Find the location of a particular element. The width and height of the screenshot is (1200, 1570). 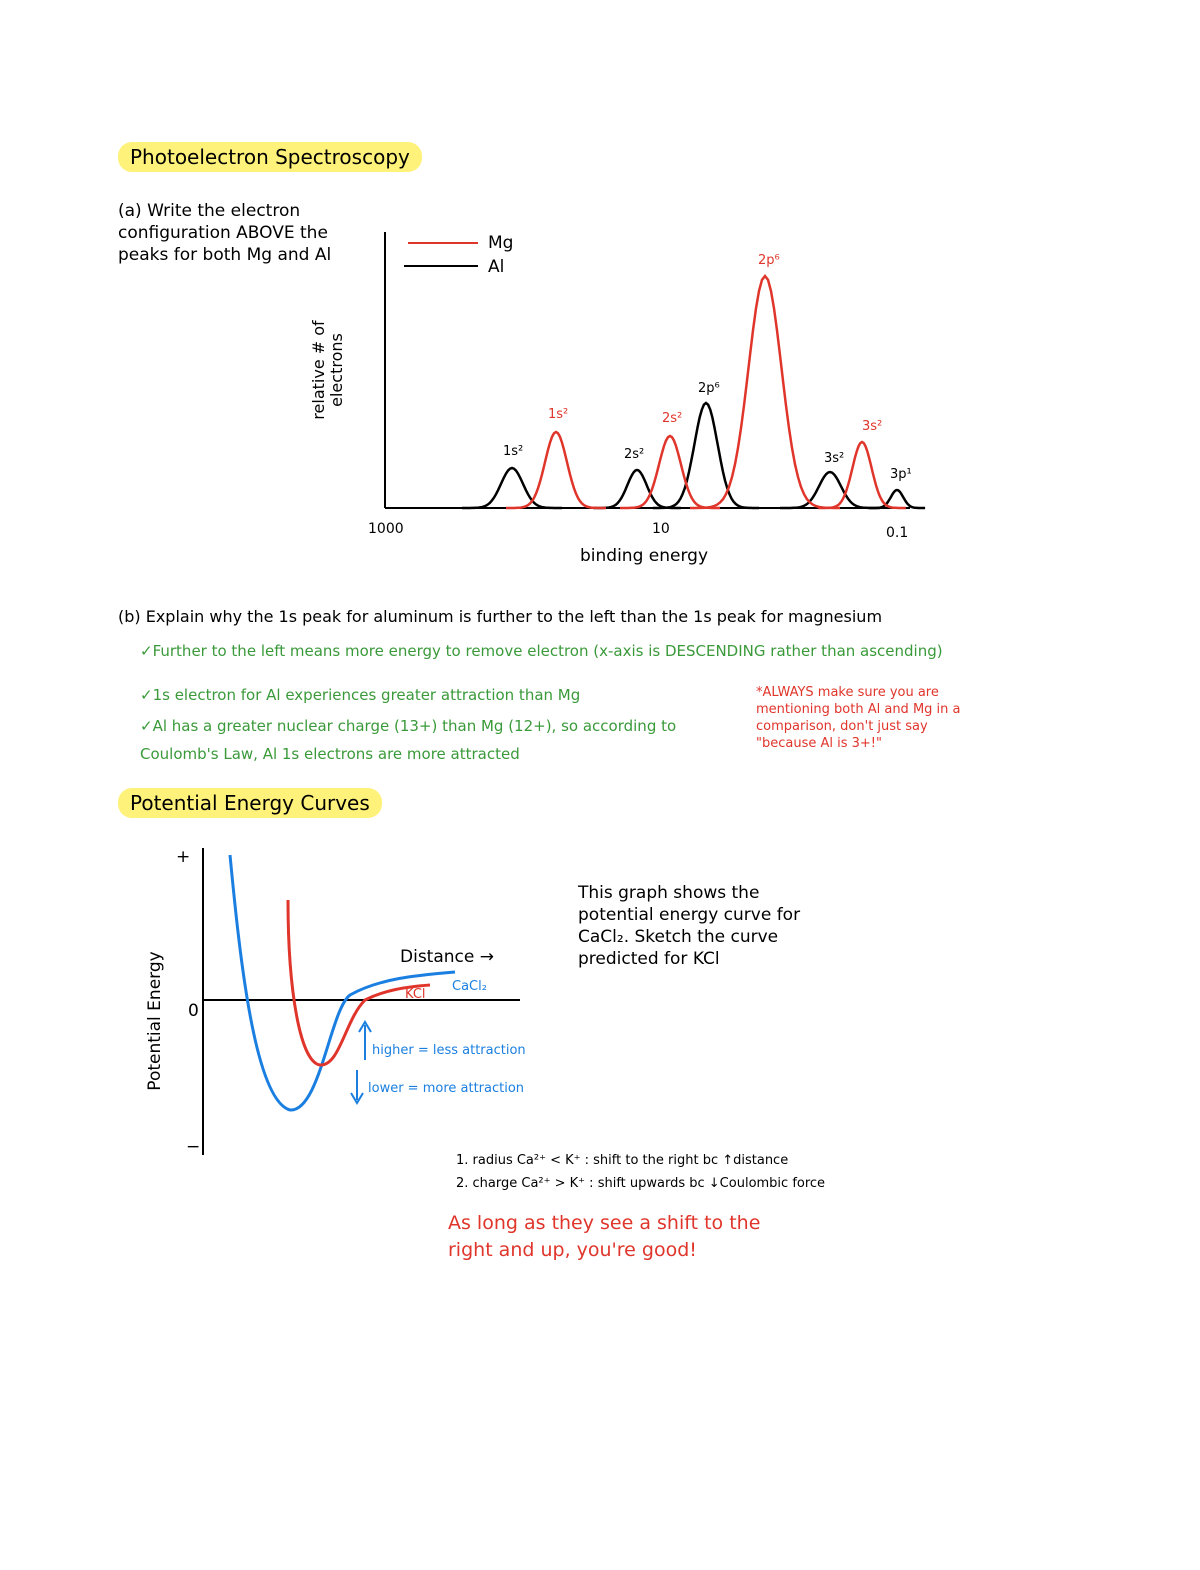

section-title: Photoelectron Spectroscopy is located at coordinates (270, 157).